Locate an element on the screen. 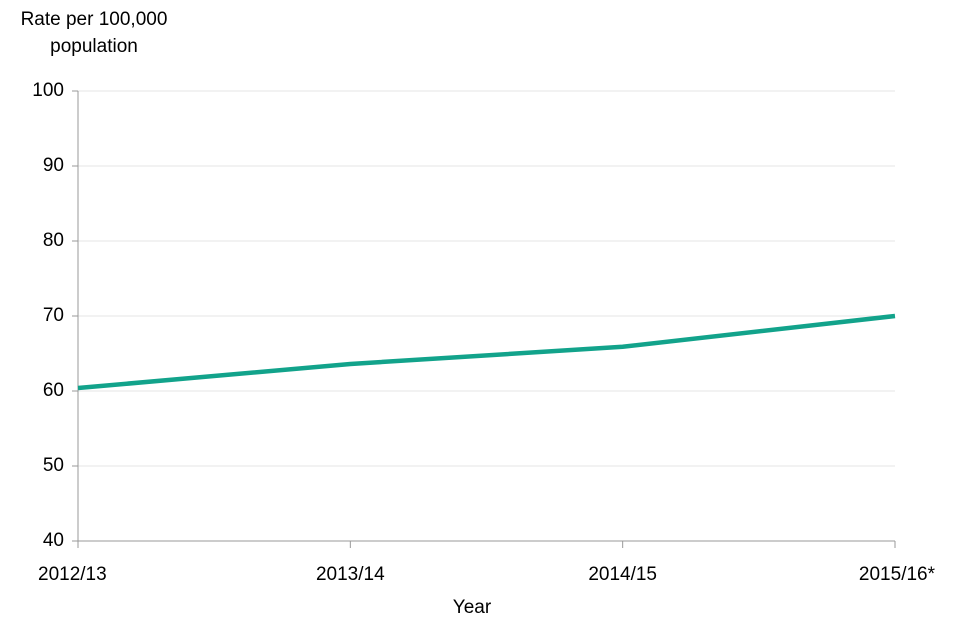 The height and width of the screenshot is (640, 960). y-tick-label: 80 is located at coordinates (53, 240).